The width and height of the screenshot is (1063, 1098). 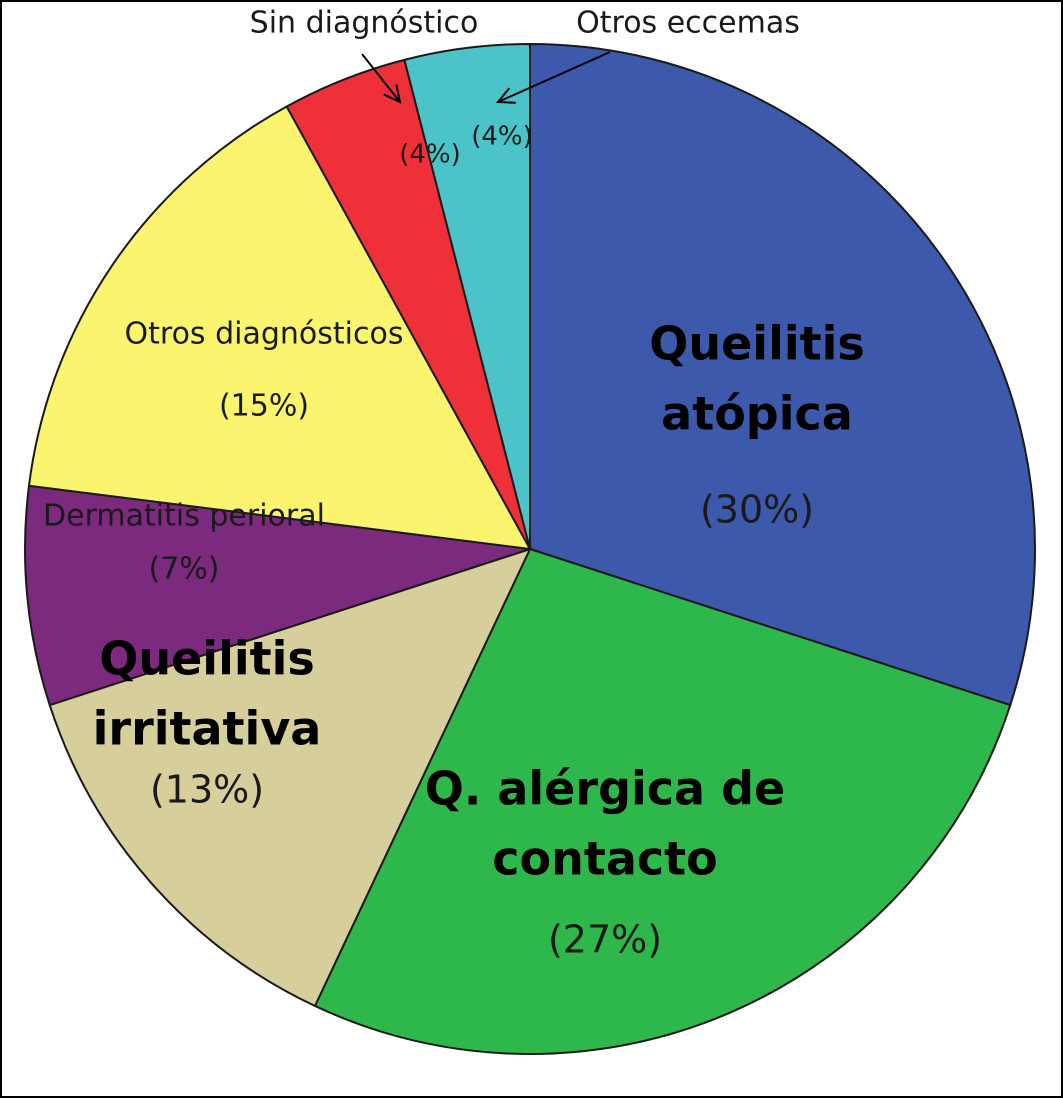 What do you see at coordinates (207, 729) in the screenshot?
I see `slice-label-queilitis-irritativa-line-2: irritativa` at bounding box center [207, 729].